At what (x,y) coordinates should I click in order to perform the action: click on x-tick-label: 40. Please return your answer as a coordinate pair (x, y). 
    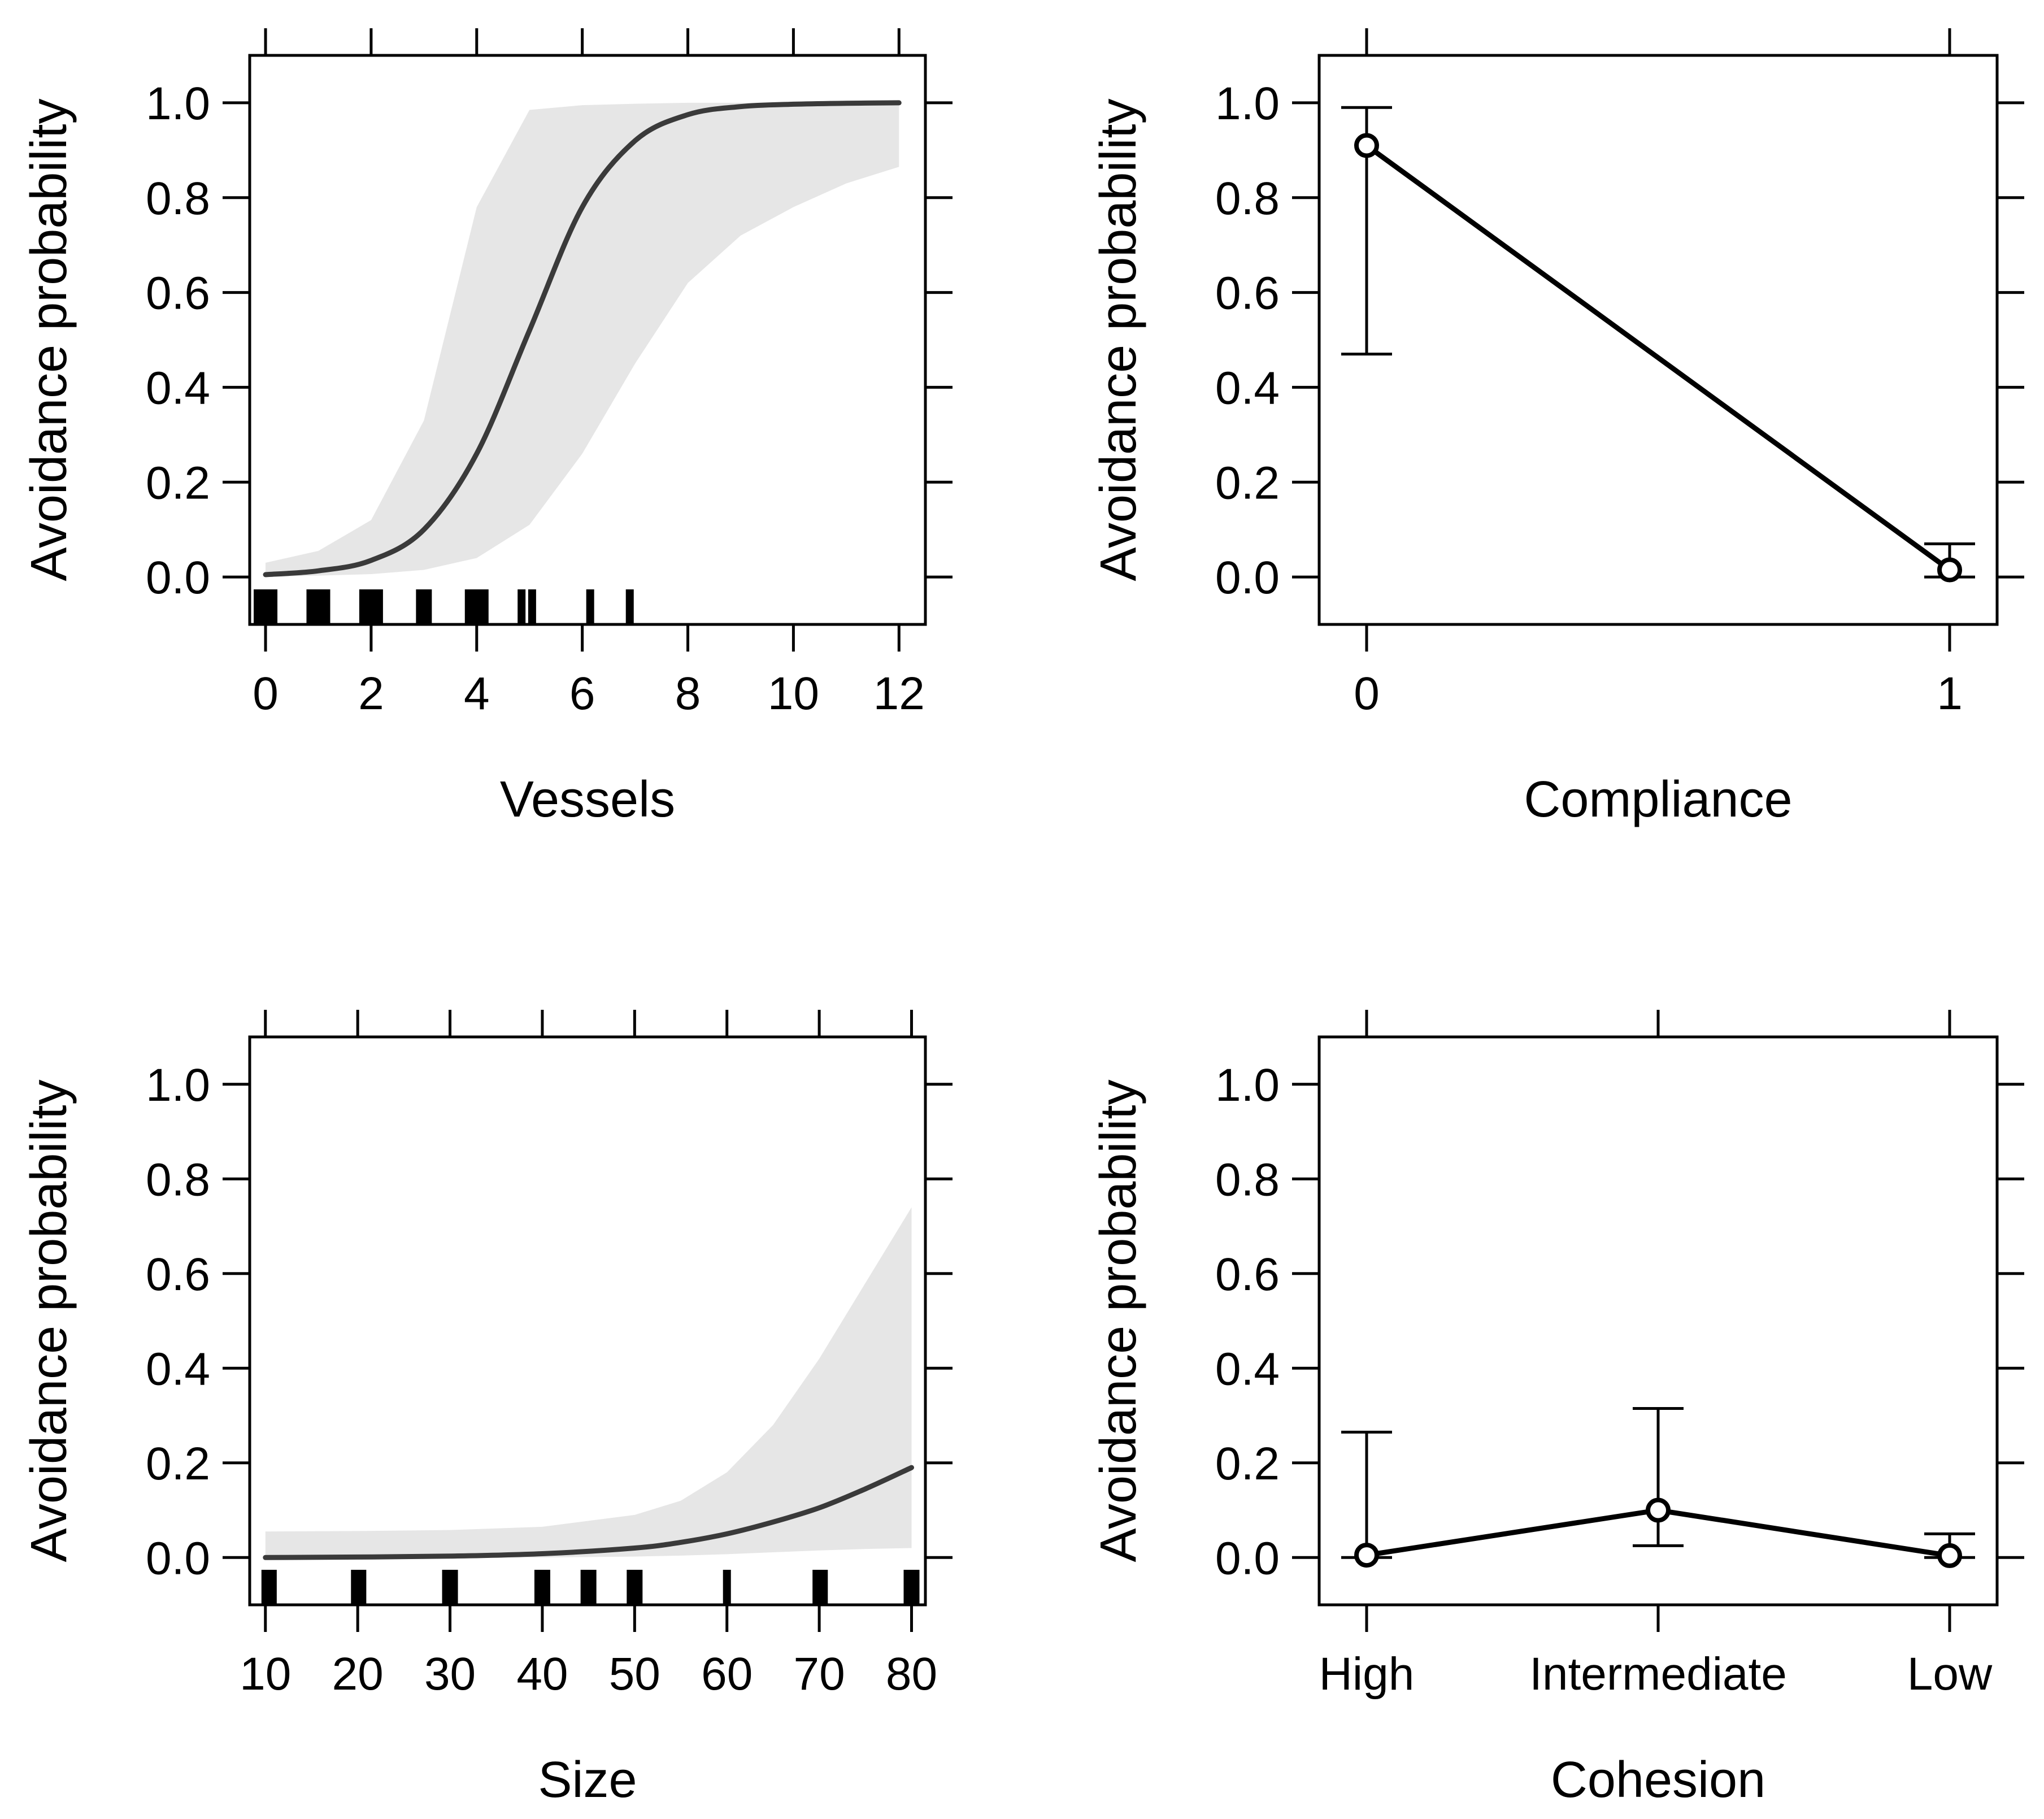
    Looking at the image, I should click on (542, 1674).